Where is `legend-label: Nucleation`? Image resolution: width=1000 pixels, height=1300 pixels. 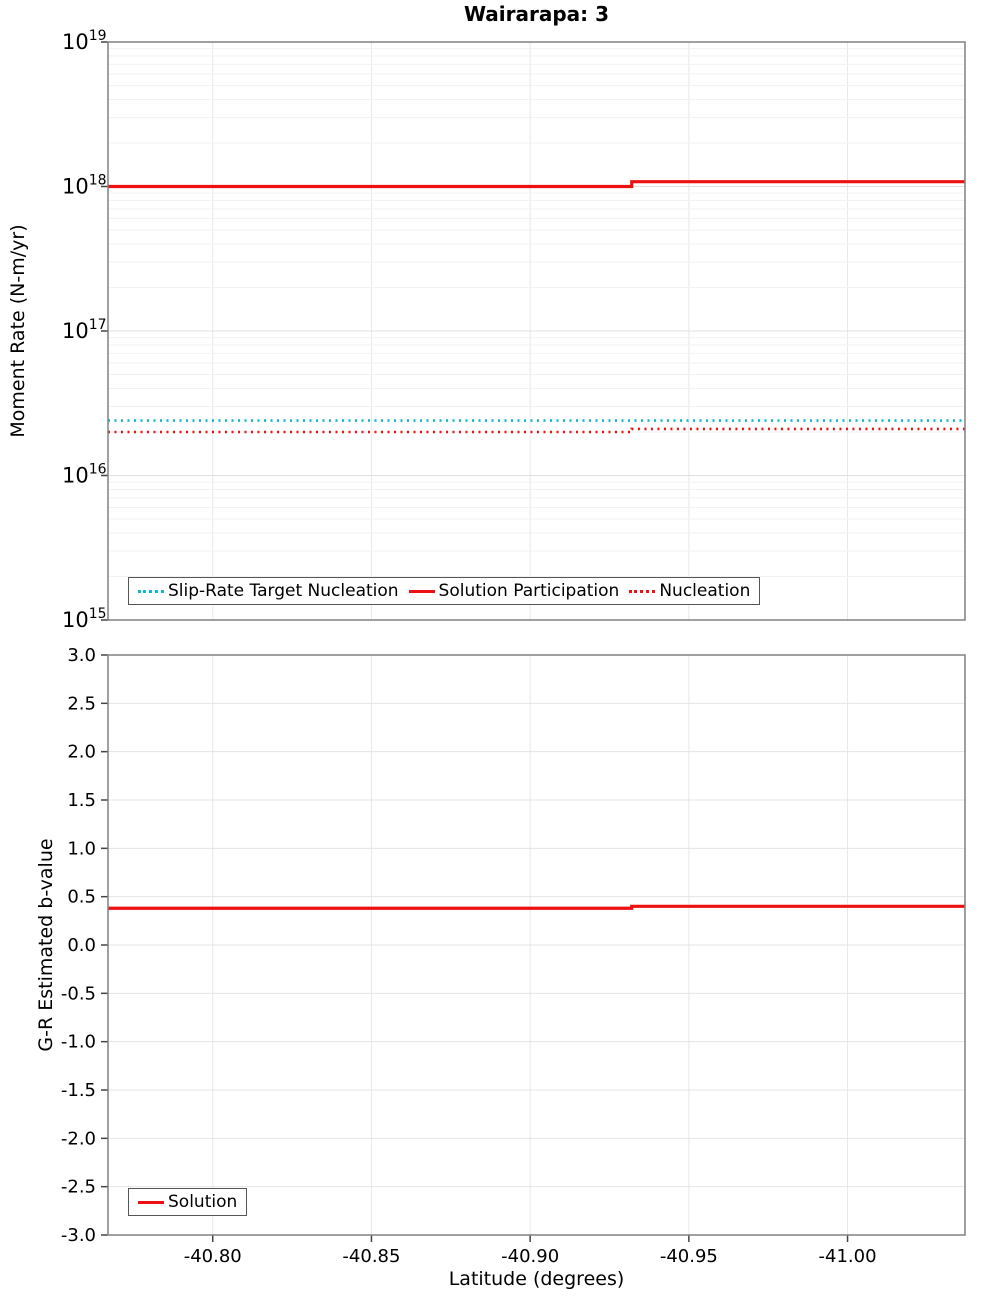 legend-label: Nucleation is located at coordinates (705, 591).